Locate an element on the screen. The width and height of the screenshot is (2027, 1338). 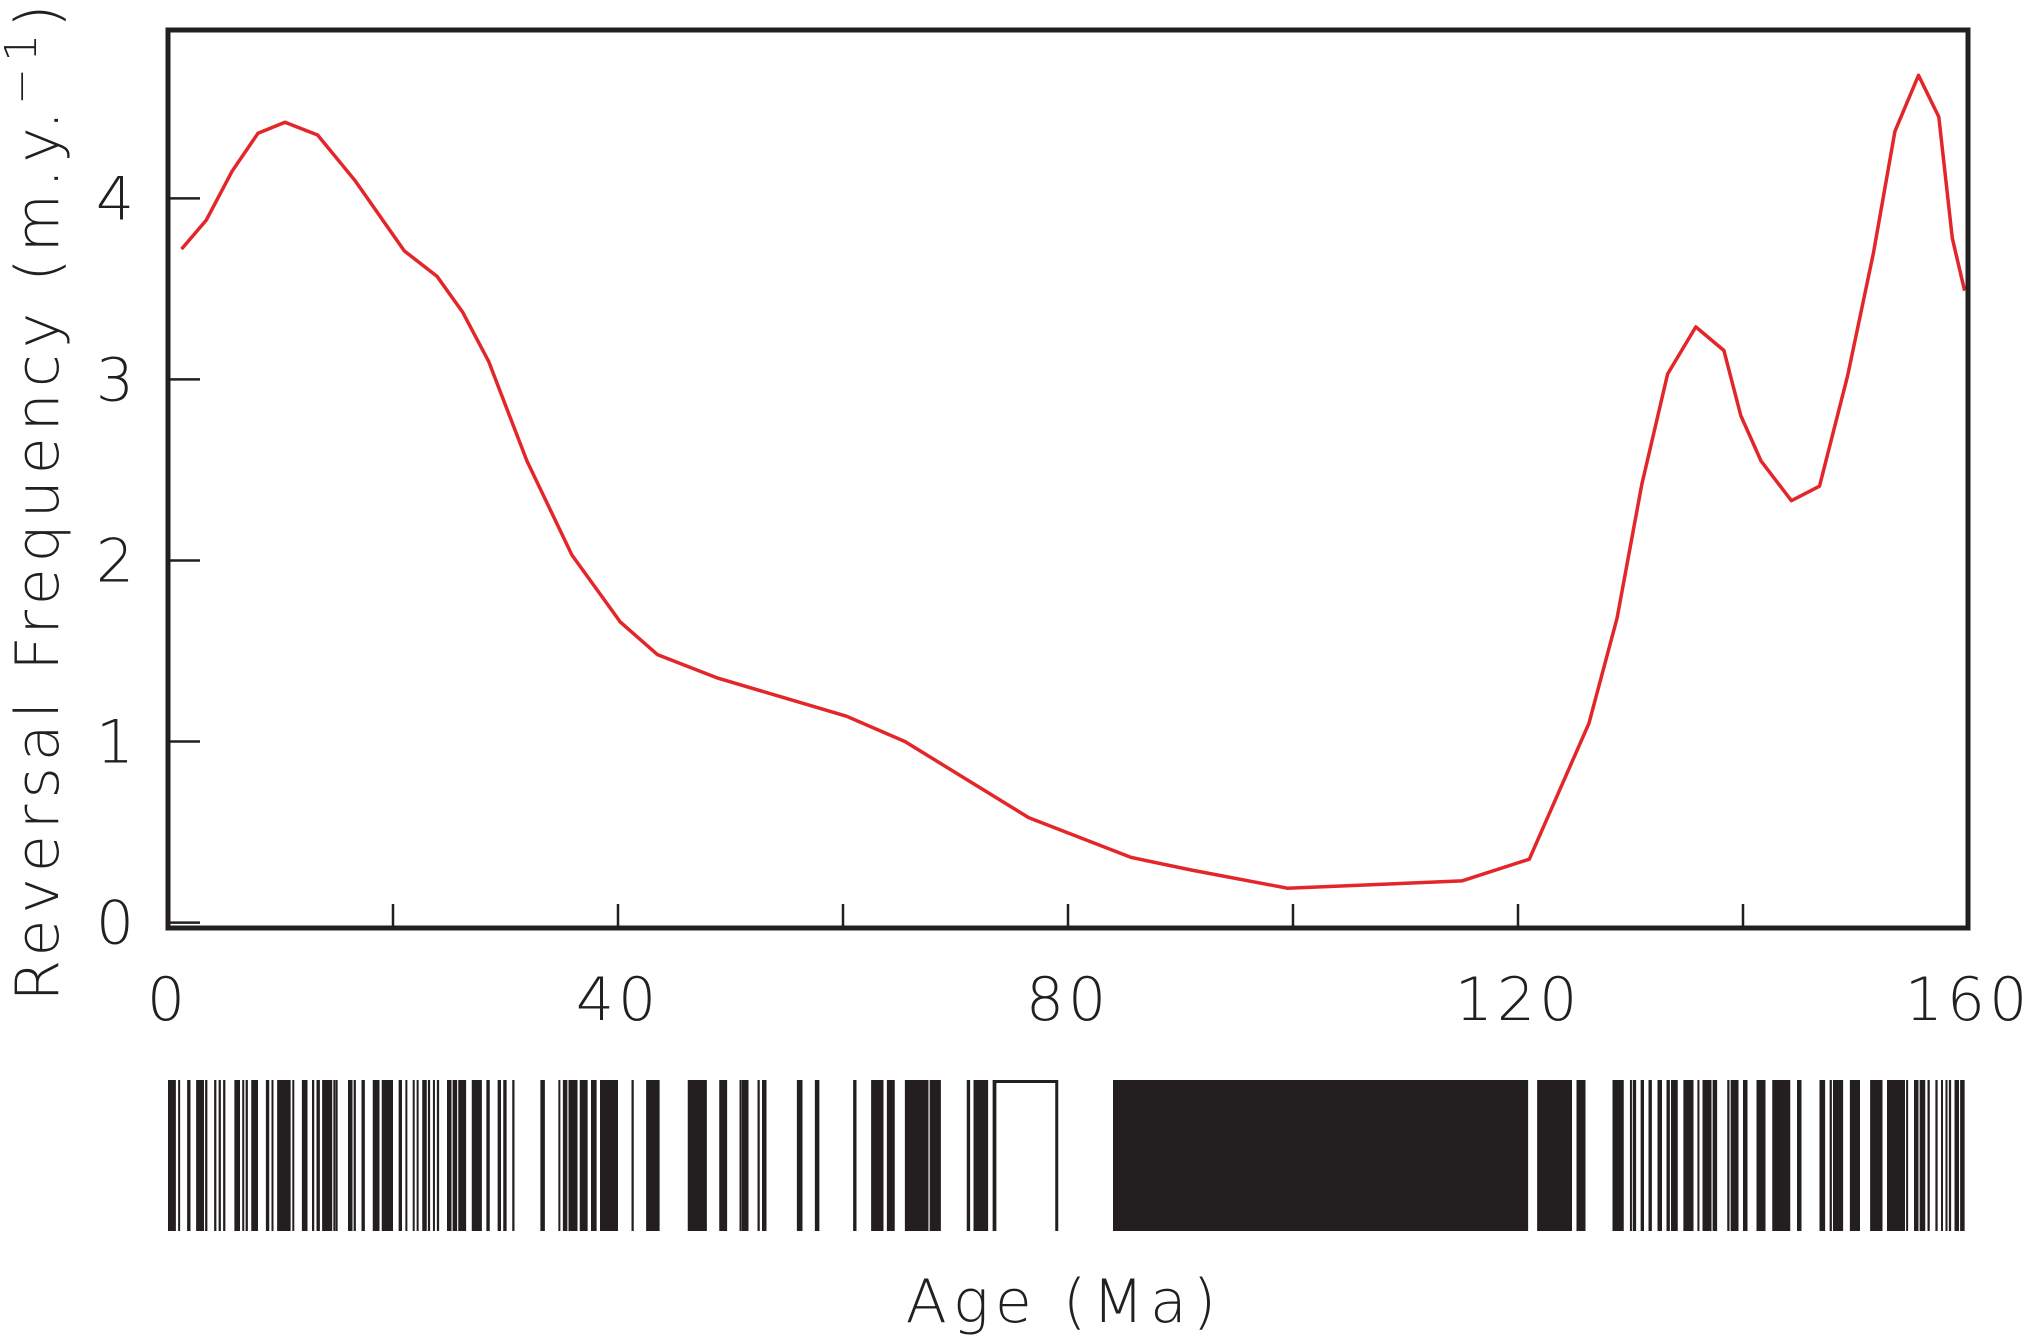
x-tick-label: 160 is located at coordinates (1966, 1000).